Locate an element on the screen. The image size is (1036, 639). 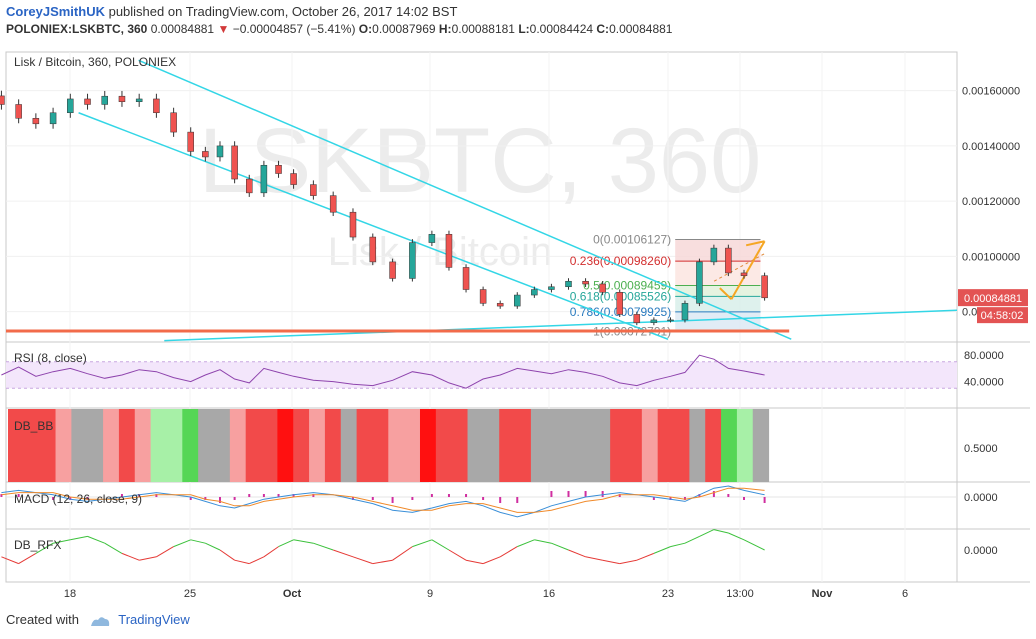
high-label: H: is located at coordinates (445, 29).